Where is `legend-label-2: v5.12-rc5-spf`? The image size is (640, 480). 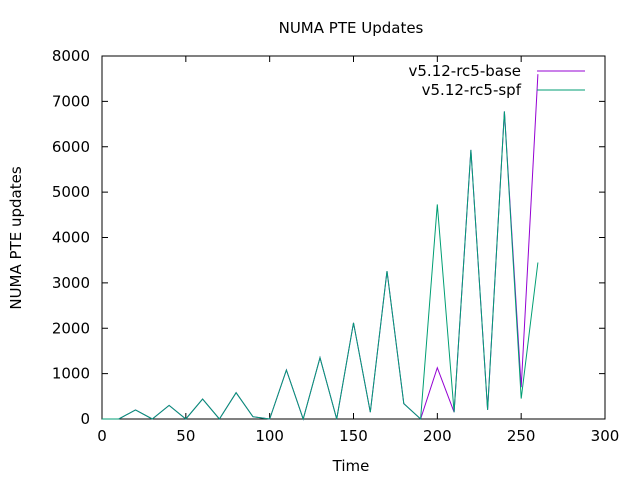 legend-label-2: v5.12-rc5-spf is located at coordinates (472, 90).